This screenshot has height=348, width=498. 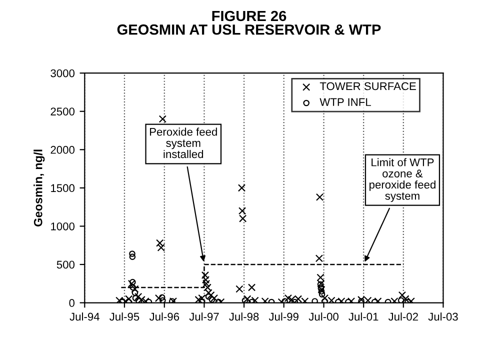 I want to click on x-tick-label: Jul-00, so click(x=323, y=316).